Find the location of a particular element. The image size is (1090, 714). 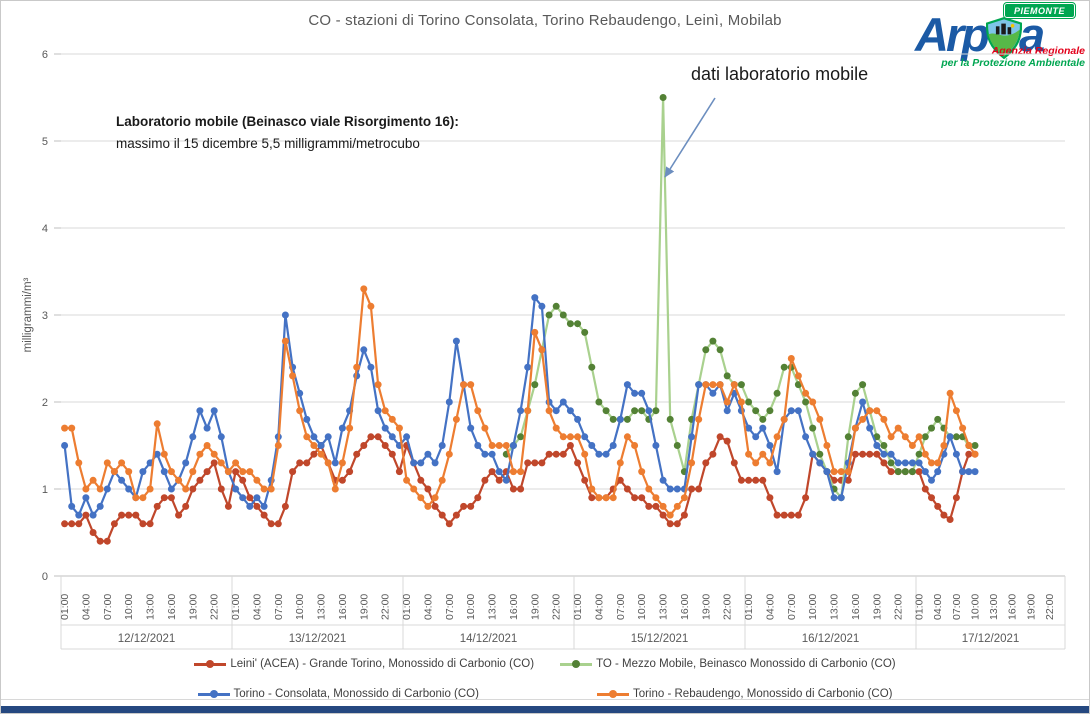

footer-bar is located at coordinates (545, 709).